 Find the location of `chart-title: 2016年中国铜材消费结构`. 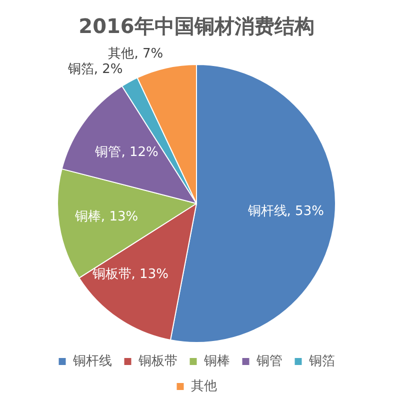

chart-title: 2016年中国铜材消费结构 is located at coordinates (196, 26).